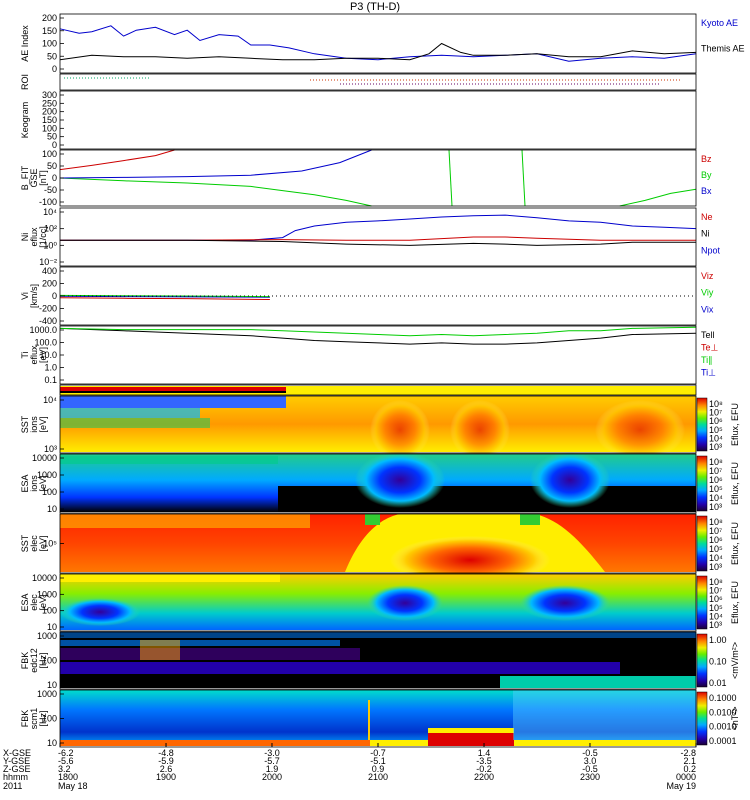 The image size is (750, 800). Describe the element at coordinates (378, 227) in the screenshot. I see `series-npot` at that location.